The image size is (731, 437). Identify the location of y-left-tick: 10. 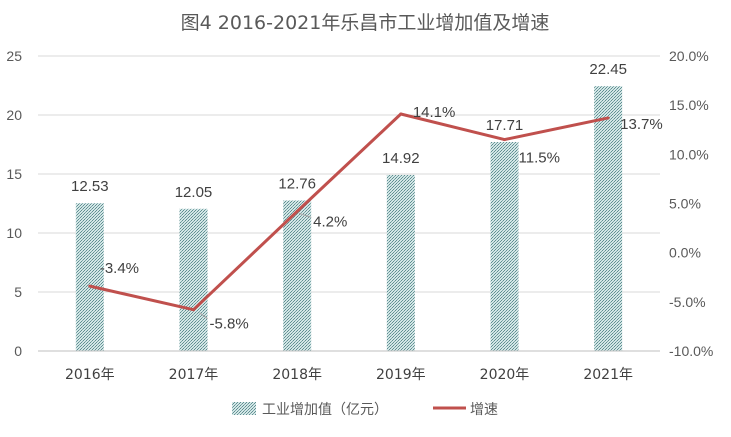
(14, 233).